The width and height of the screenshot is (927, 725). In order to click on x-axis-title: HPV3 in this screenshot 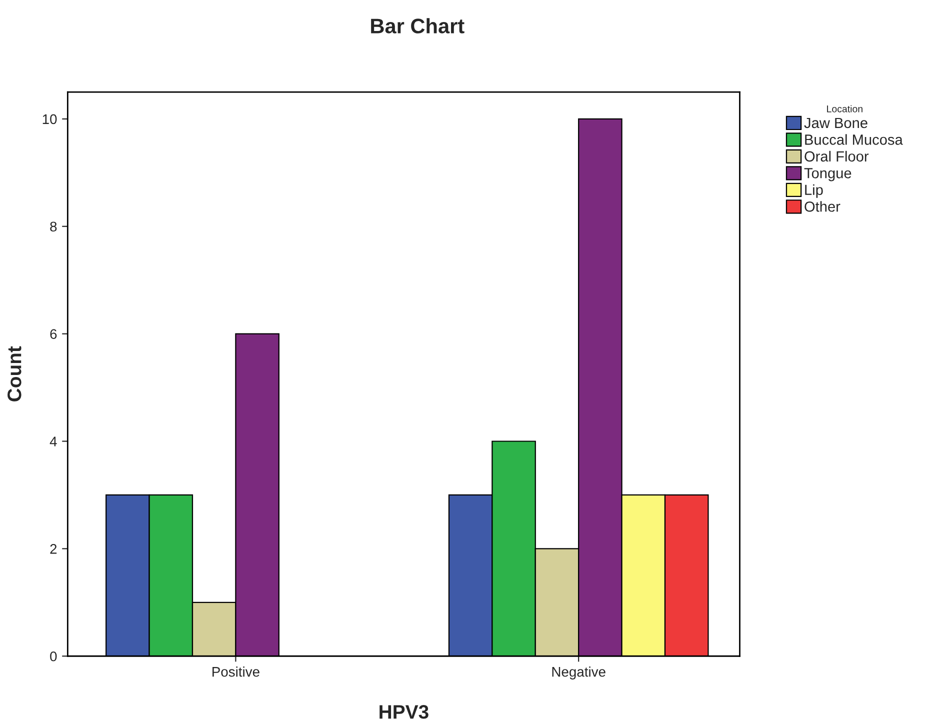, I will do `click(404, 712)`.